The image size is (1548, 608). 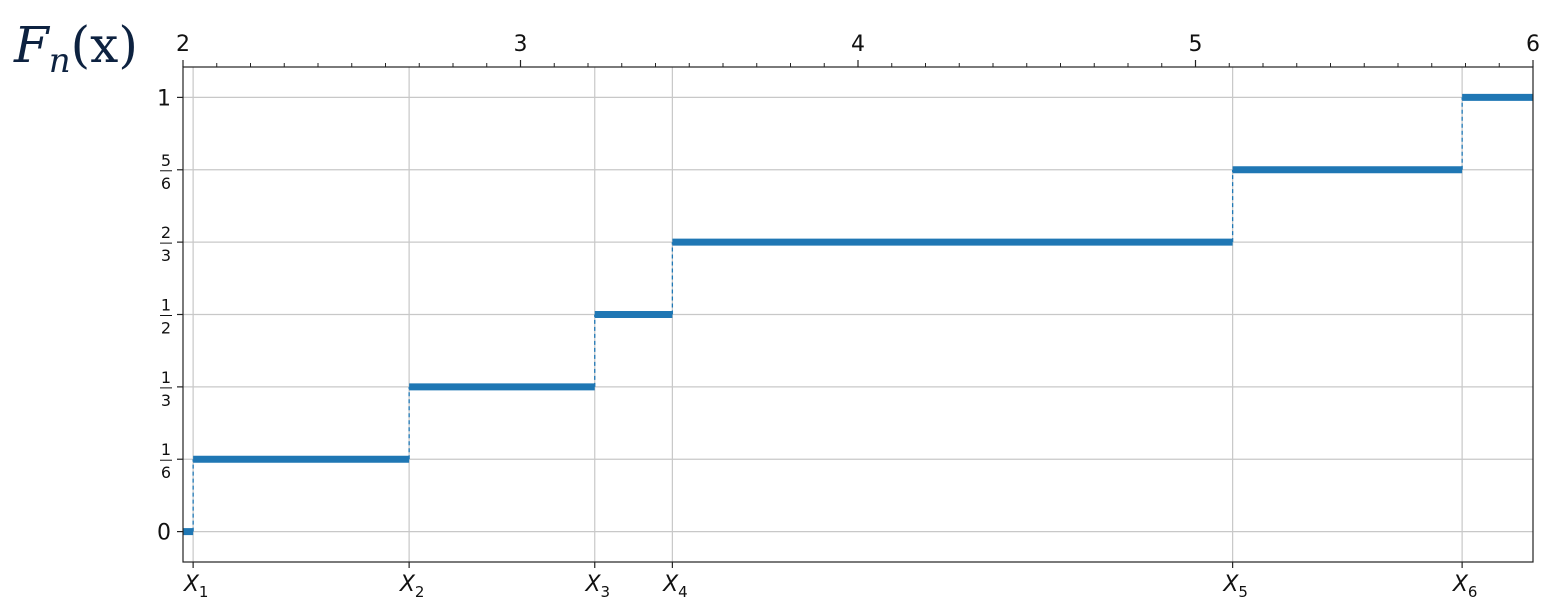 I want to click on y-axis-title-main: F, so click(x=32, y=45).